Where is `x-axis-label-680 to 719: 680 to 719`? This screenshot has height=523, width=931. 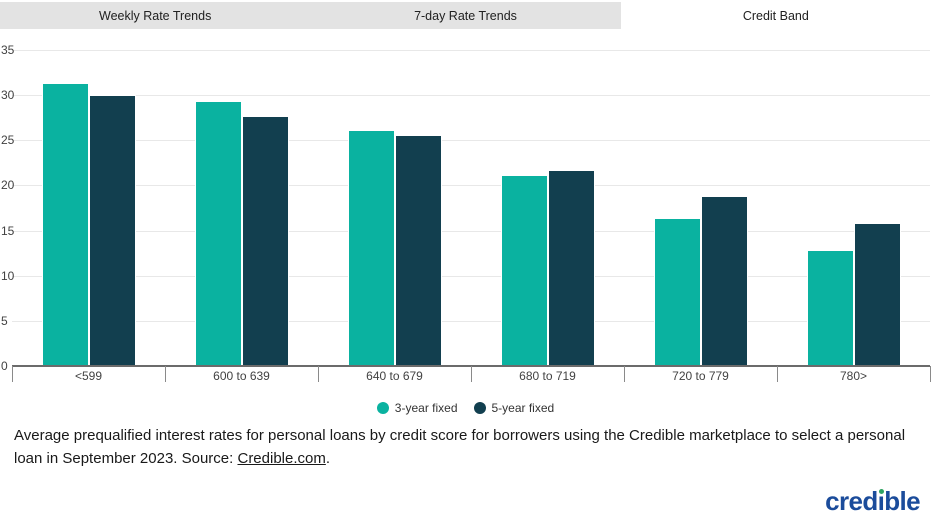
x-axis-label-680 to 719: 680 to 719 is located at coordinates (547, 376).